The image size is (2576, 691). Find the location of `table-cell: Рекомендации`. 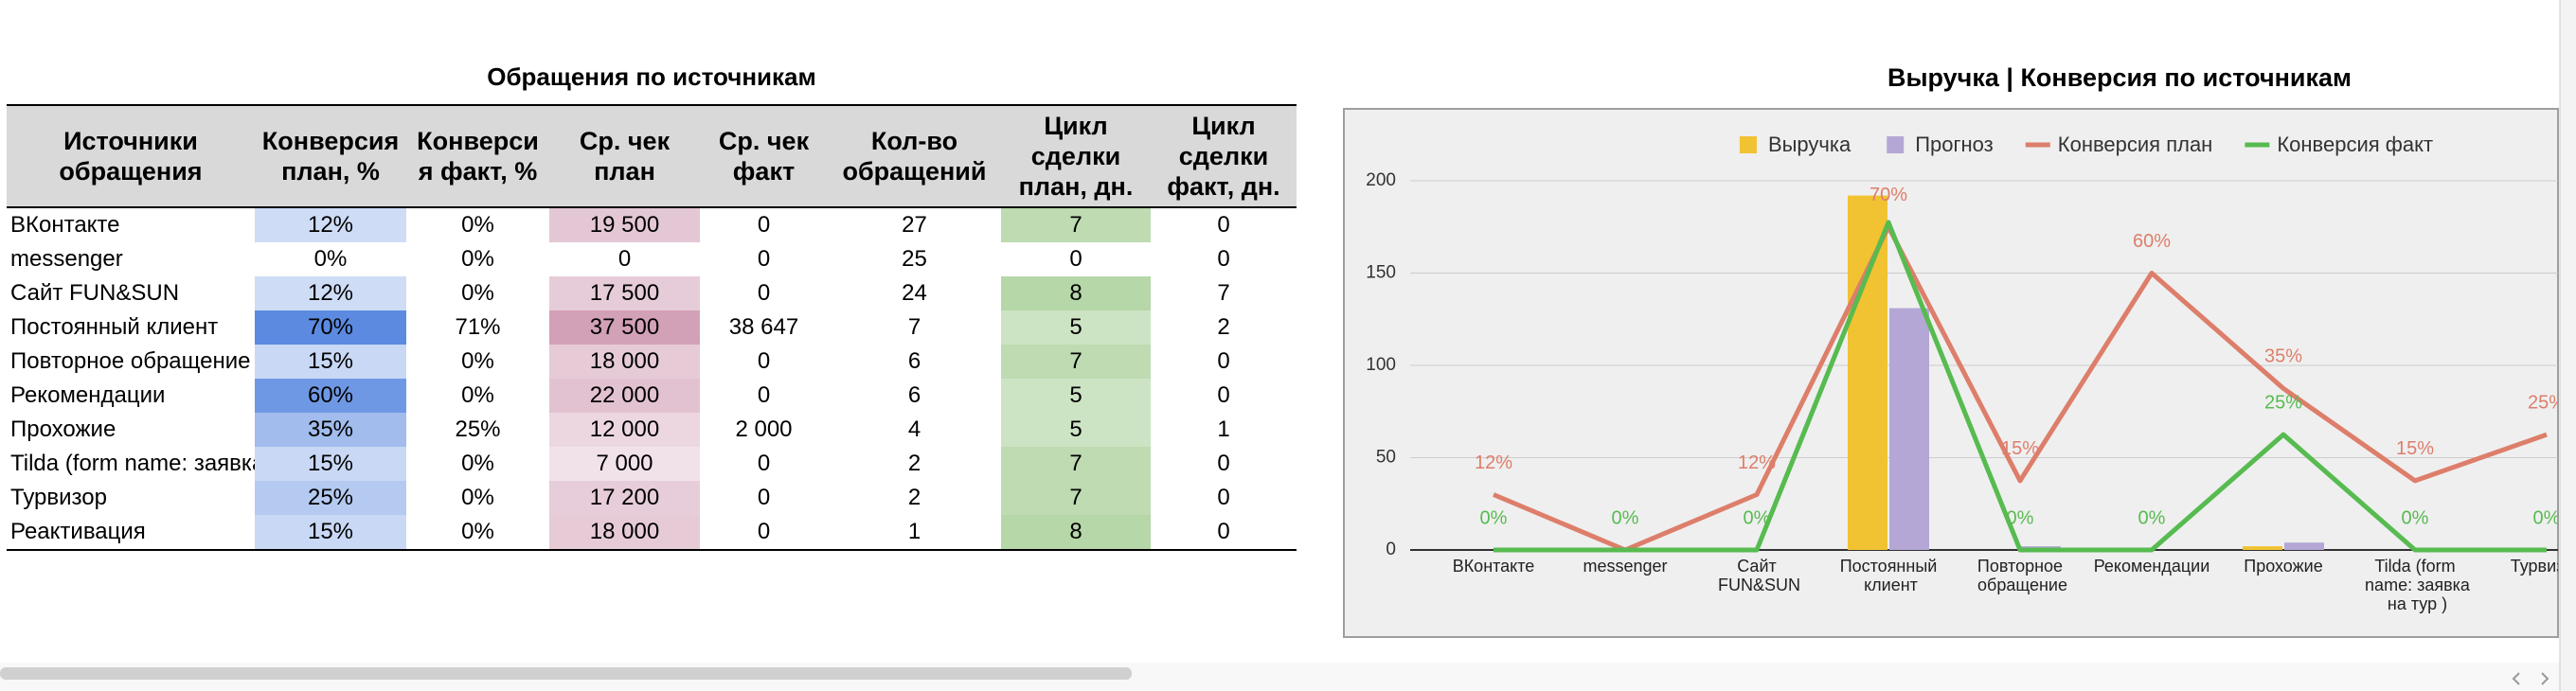

table-cell: Рекомендации is located at coordinates (88, 395).